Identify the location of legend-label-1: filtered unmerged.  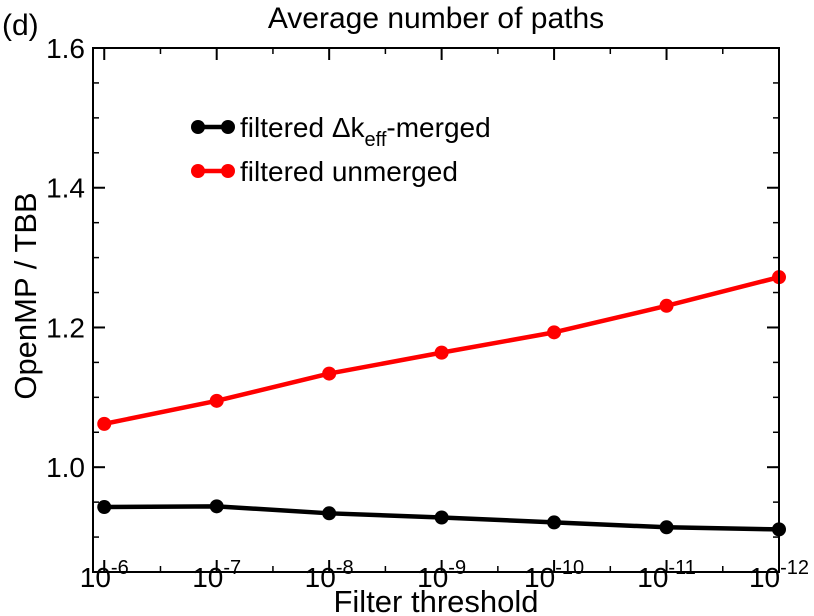
(349, 171).